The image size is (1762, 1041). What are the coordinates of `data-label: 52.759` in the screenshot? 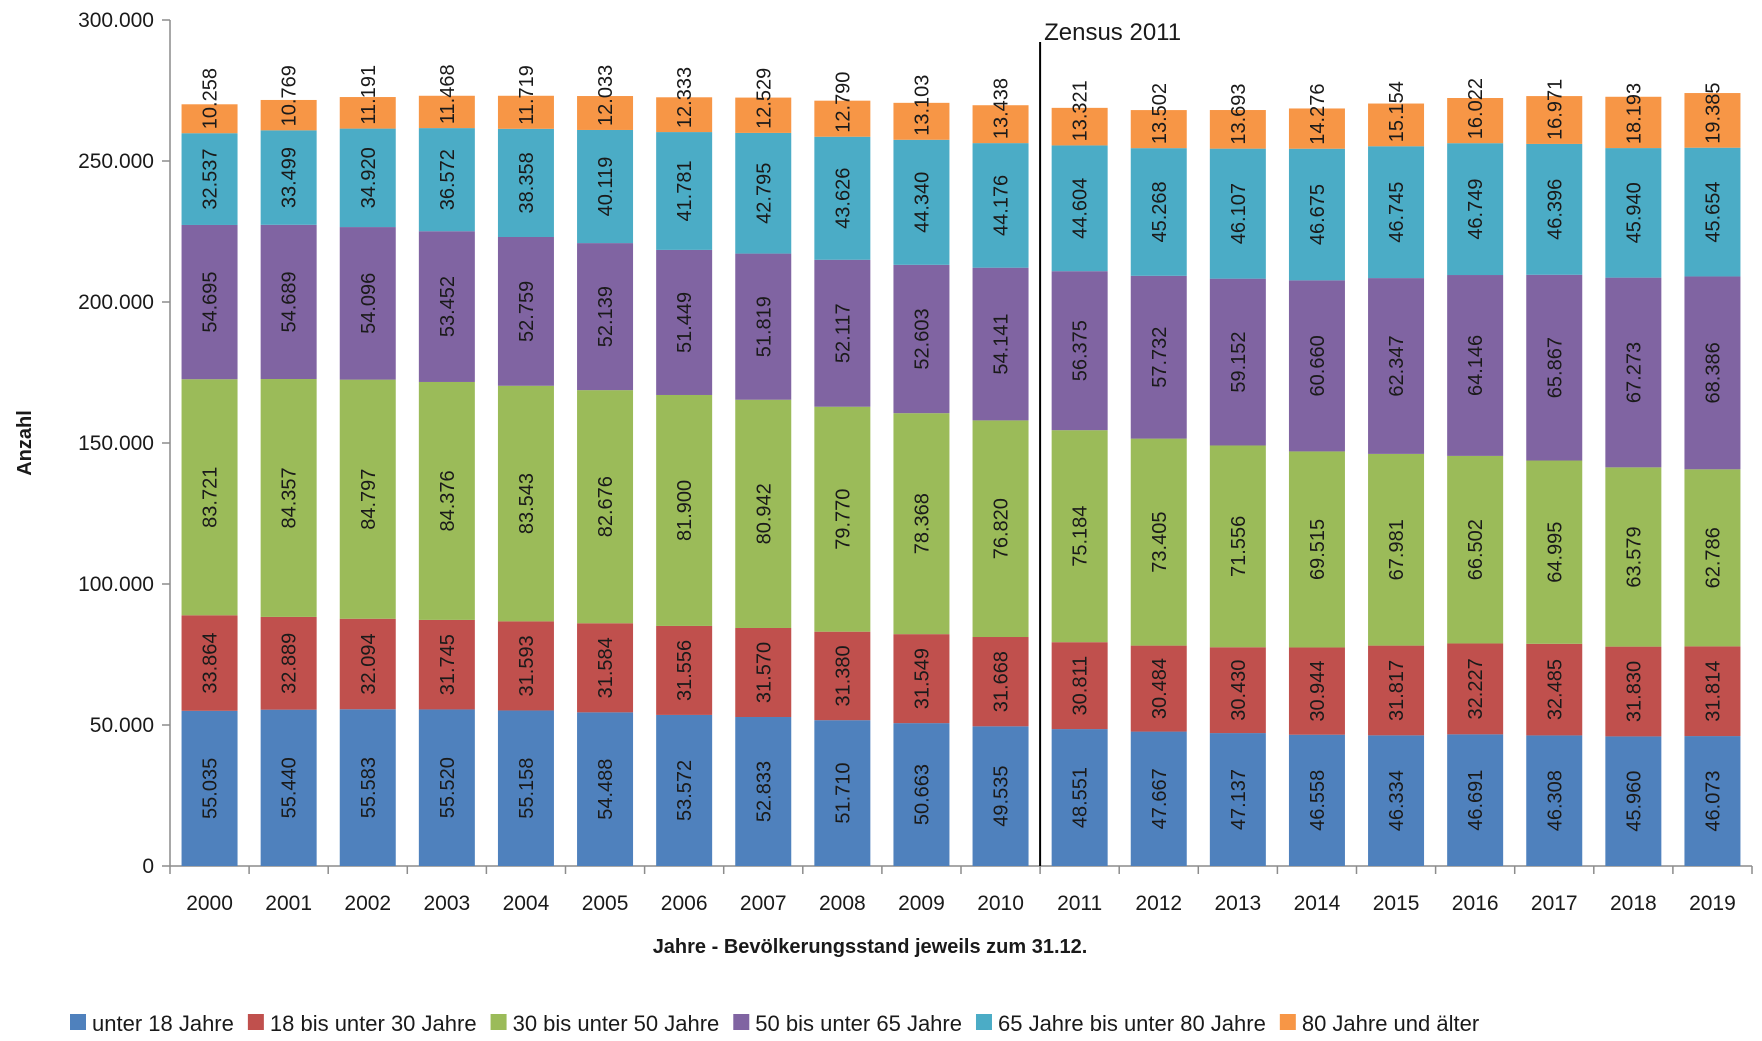 It's located at (527, 311).